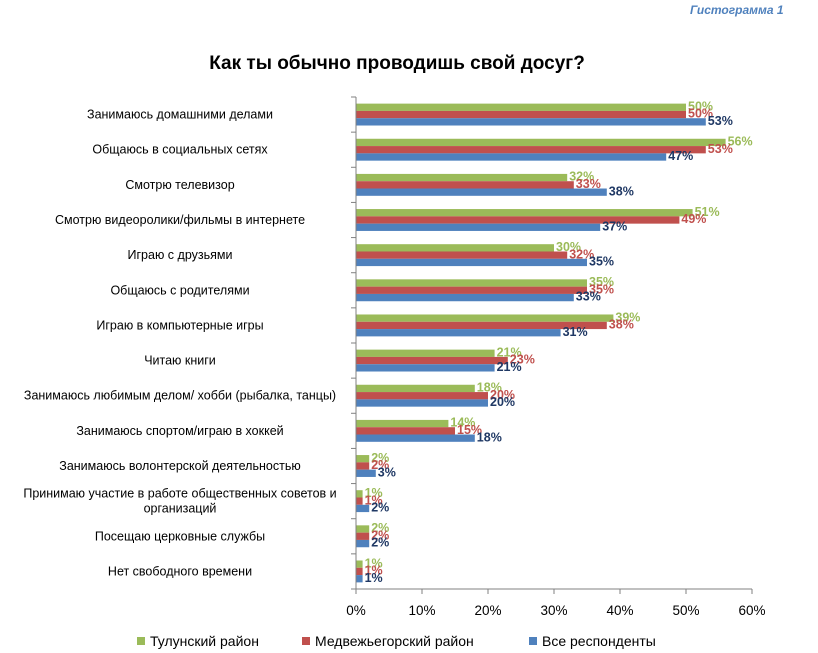  What do you see at coordinates (588, 184) in the screenshot?
I see `data-label: 33%` at bounding box center [588, 184].